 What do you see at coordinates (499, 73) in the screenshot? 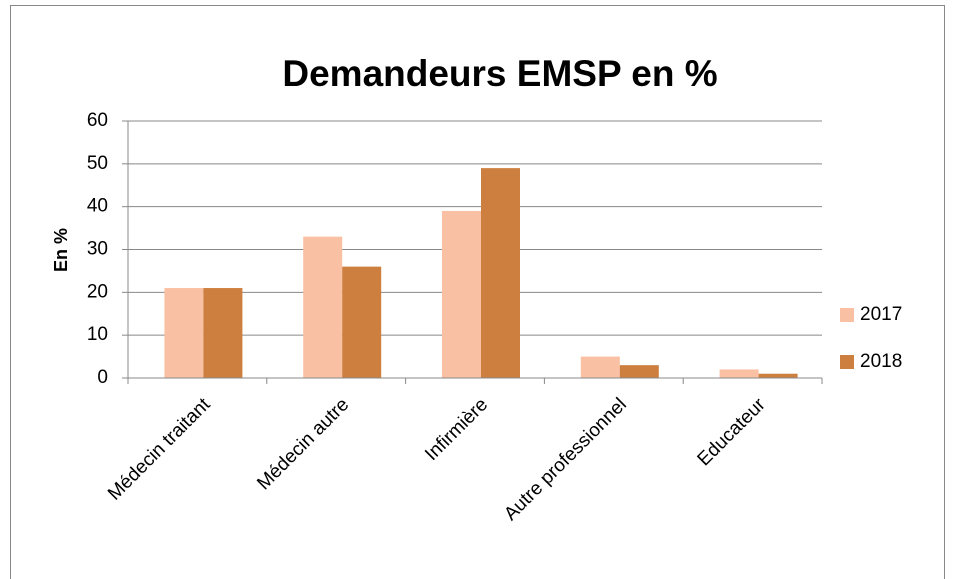
I see `chart-title: Demandeurs EMSP en %` at bounding box center [499, 73].